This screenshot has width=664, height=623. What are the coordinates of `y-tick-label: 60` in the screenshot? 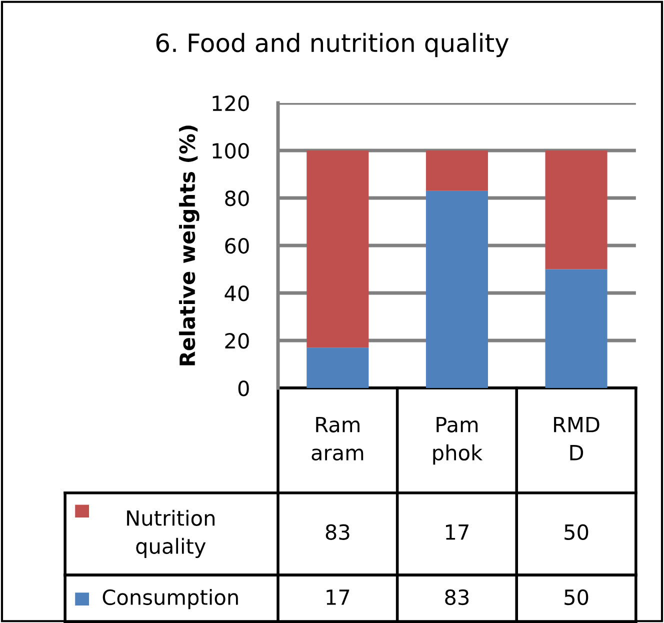 It's located at (237, 246).